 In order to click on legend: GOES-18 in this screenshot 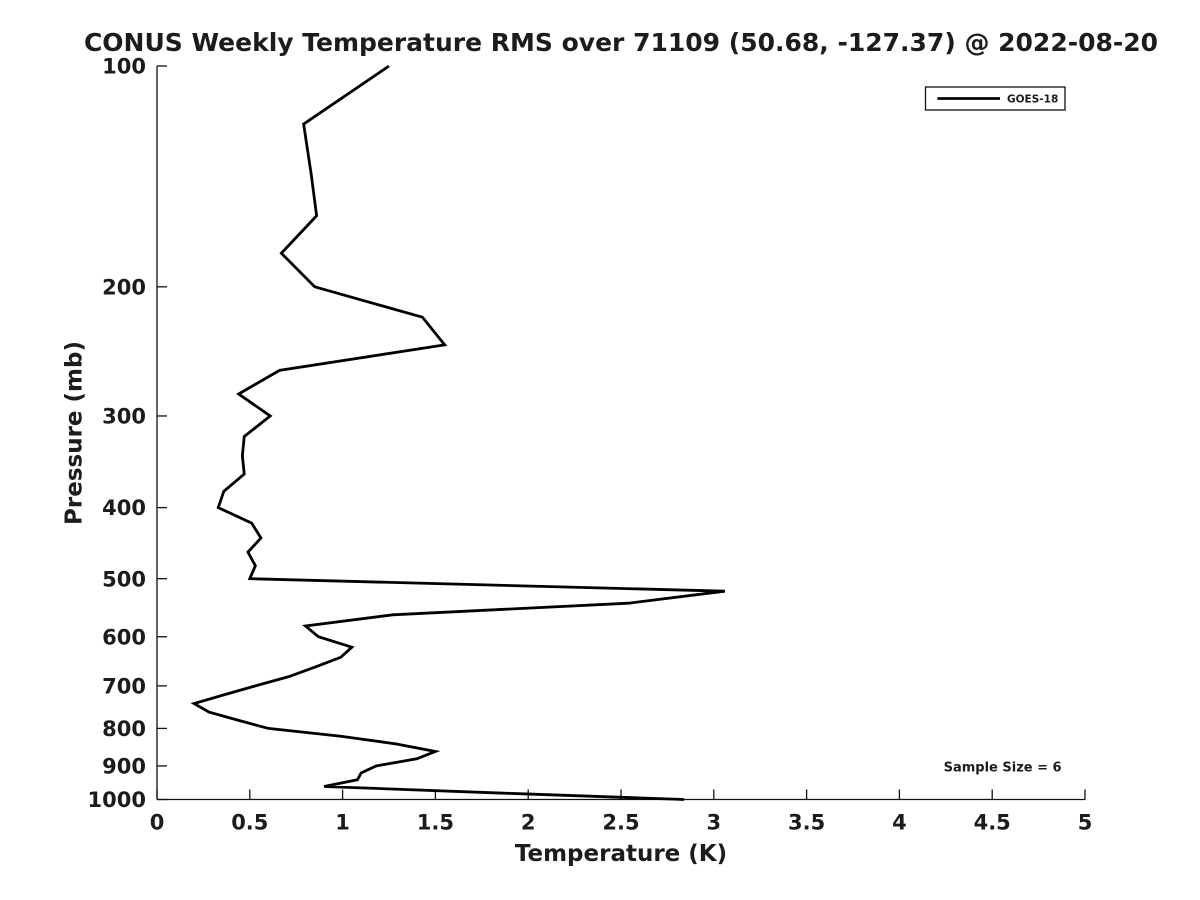, I will do `click(995, 98)`.